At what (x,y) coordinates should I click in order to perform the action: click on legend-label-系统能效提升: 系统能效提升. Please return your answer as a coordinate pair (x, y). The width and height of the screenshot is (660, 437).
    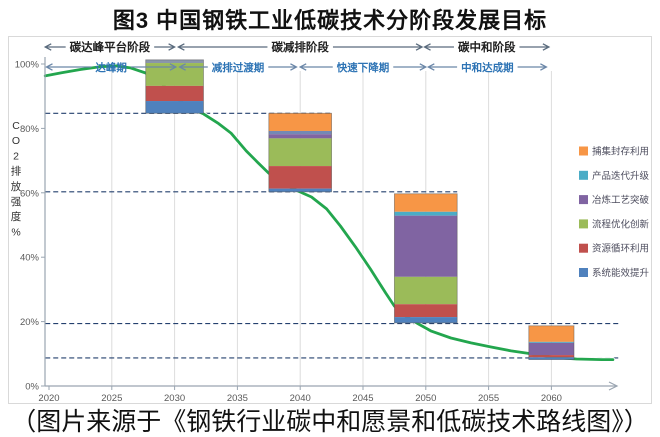
    Looking at the image, I should click on (621, 273).